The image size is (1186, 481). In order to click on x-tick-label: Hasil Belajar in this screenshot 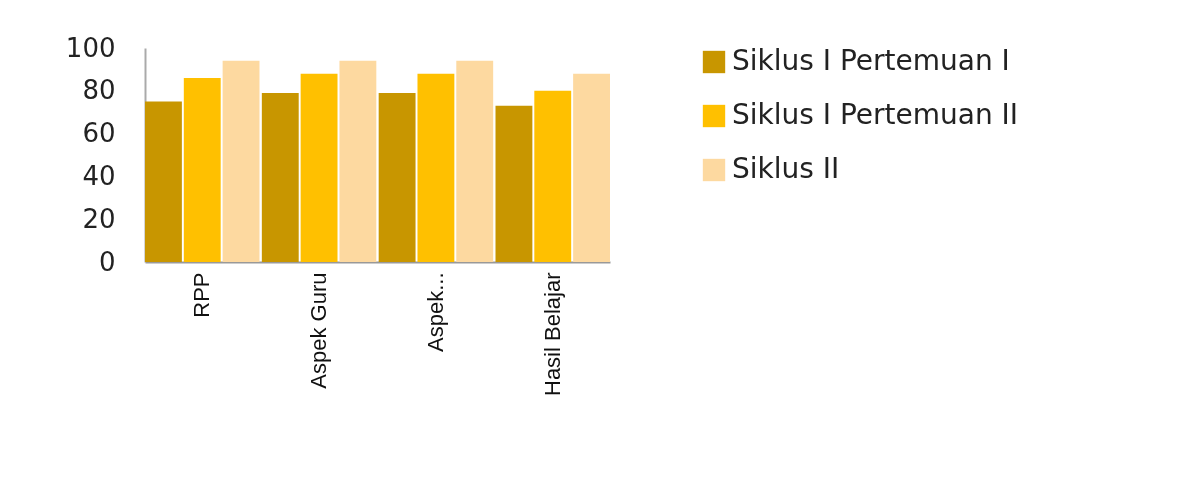, I will do `click(552, 334)`.